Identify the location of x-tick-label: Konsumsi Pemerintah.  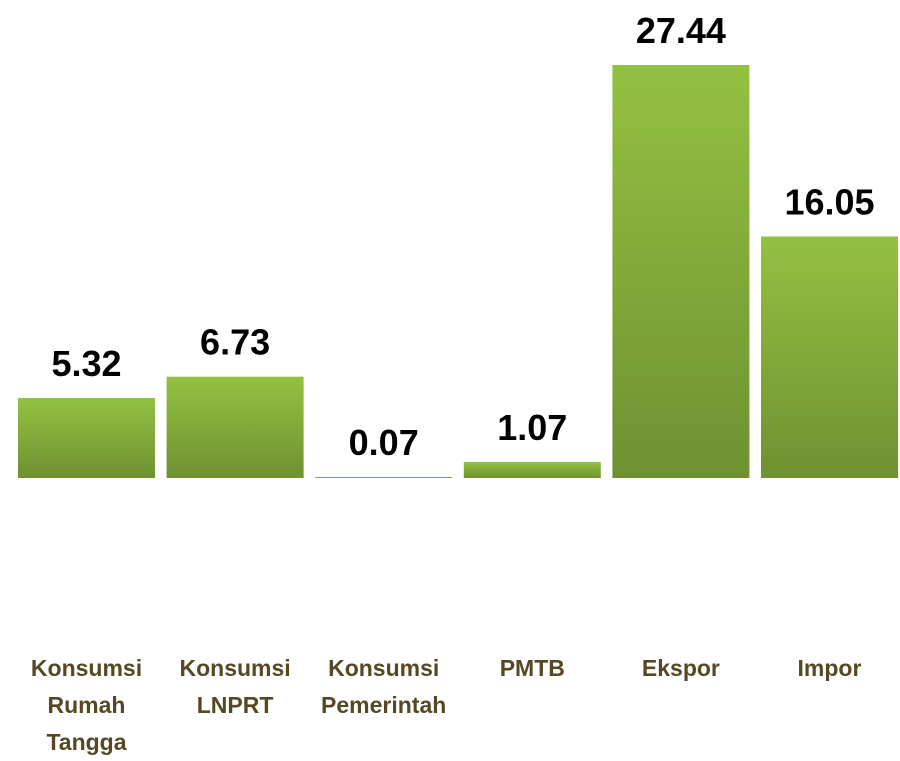
(384, 686).